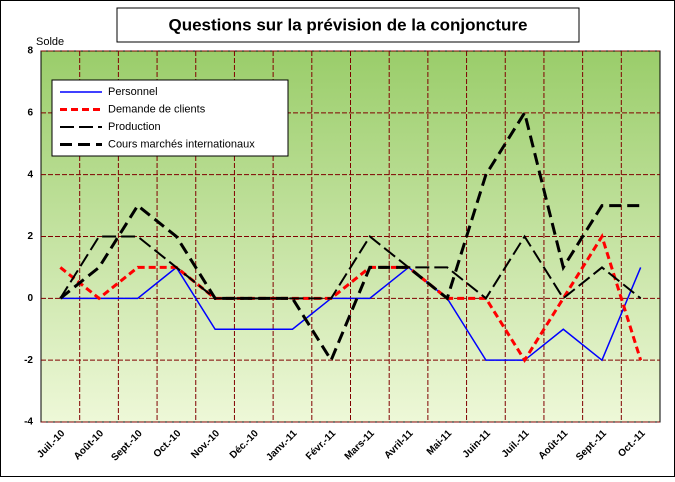 Image resolution: width=675 pixels, height=482 pixels. I want to click on y-tick-label: 6, so click(30, 112).